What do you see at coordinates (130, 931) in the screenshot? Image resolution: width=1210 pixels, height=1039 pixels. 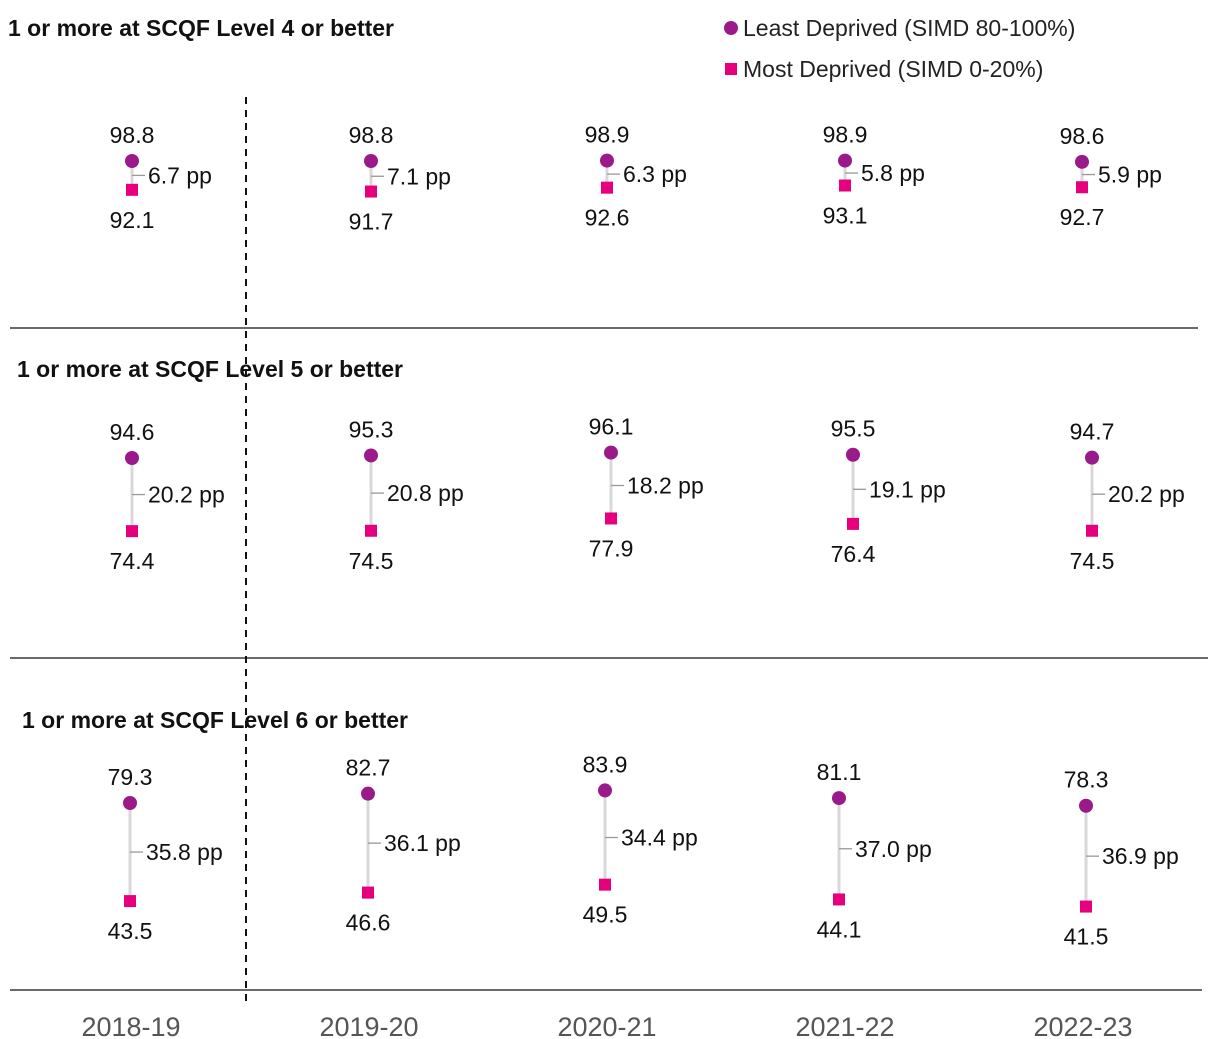 I see `most-deprived-value: 43.5` at bounding box center [130, 931].